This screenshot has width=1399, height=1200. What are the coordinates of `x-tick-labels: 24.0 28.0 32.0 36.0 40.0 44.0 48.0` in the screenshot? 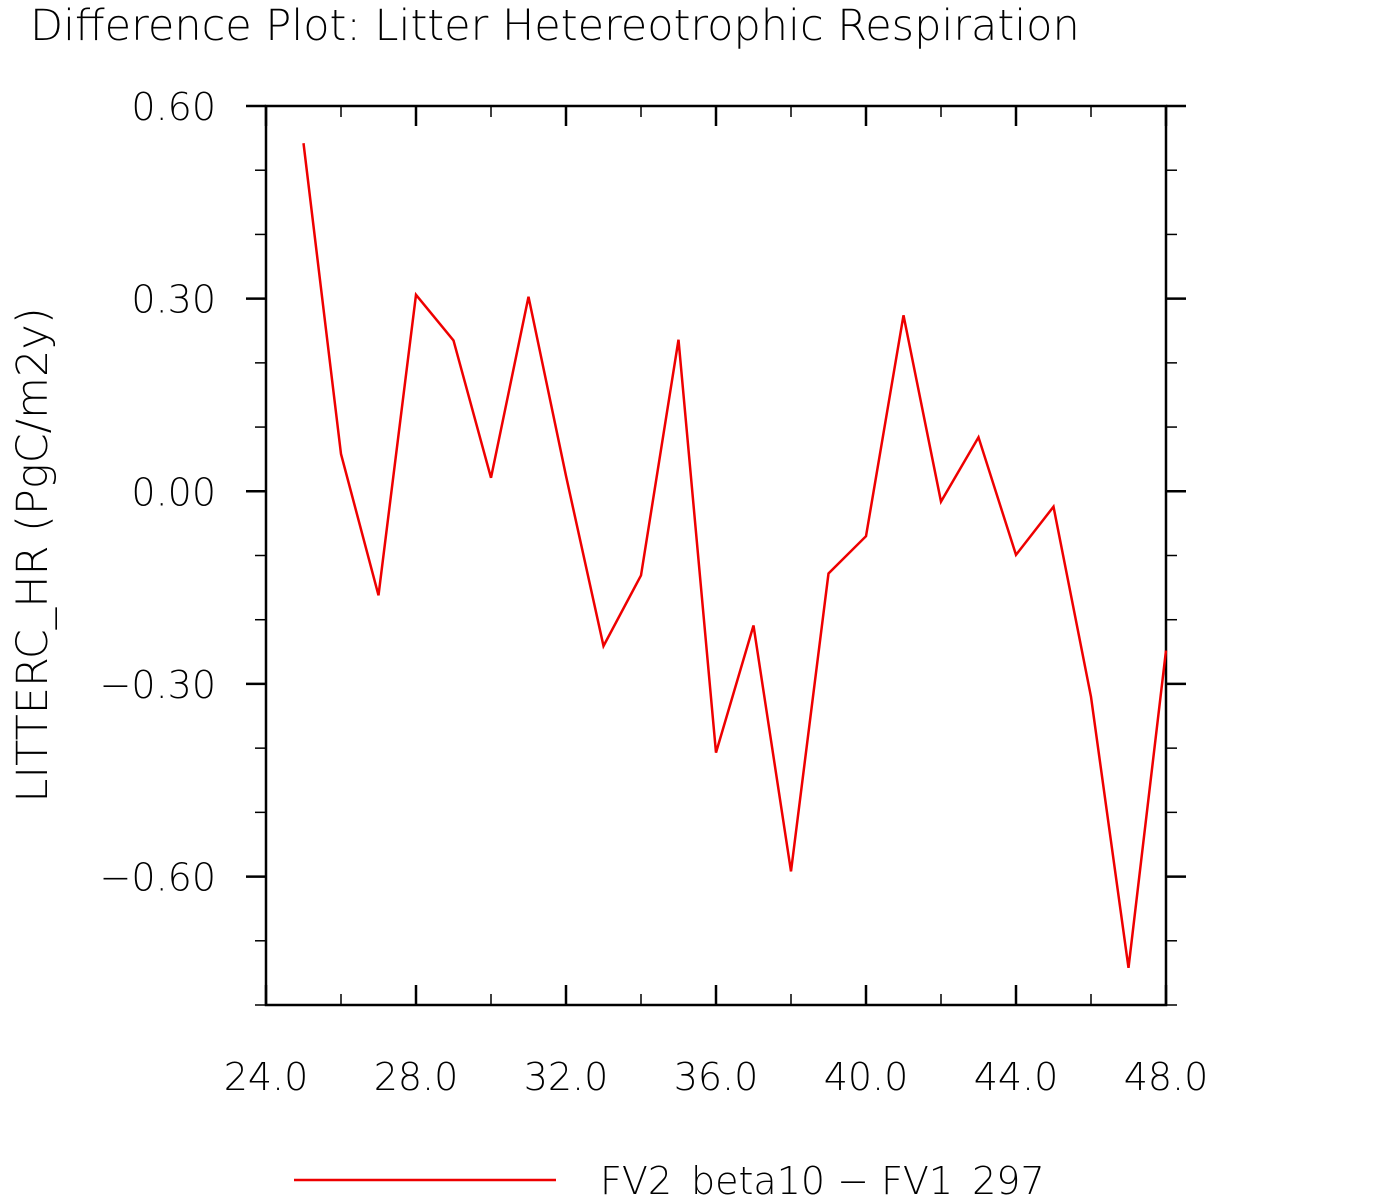 It's located at (716, 1077).